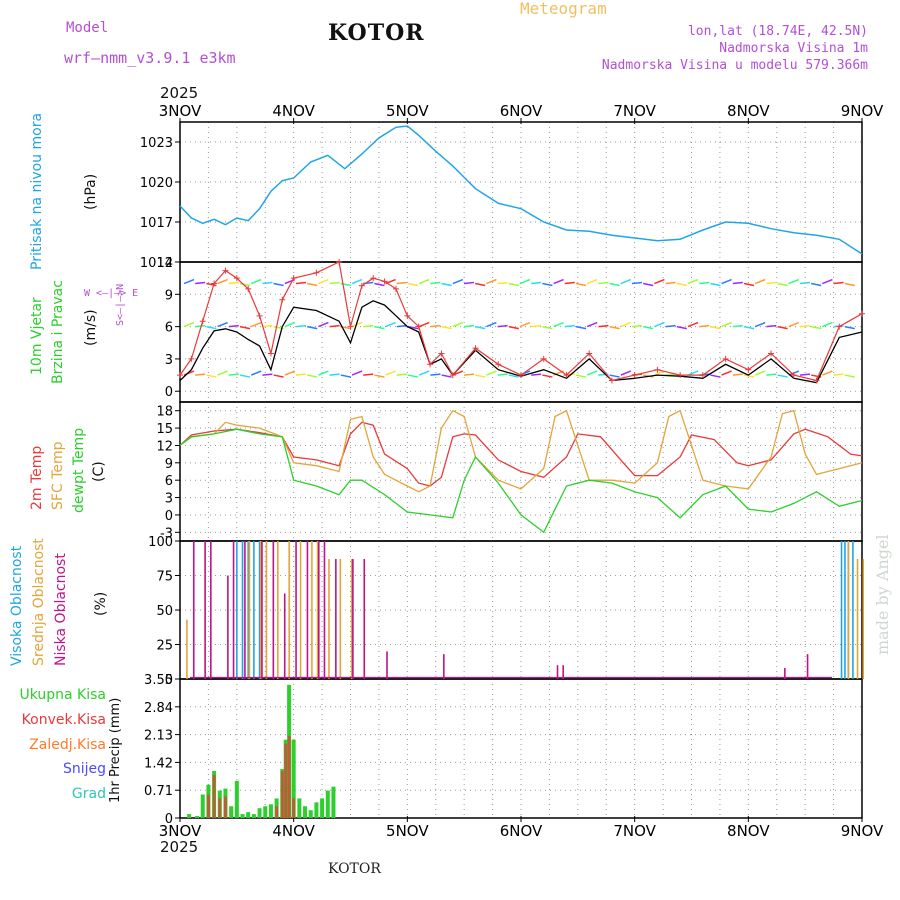 The width and height of the screenshot is (900, 900). I want to click on wind-compass-we: W <—|—> E, so click(111, 293).